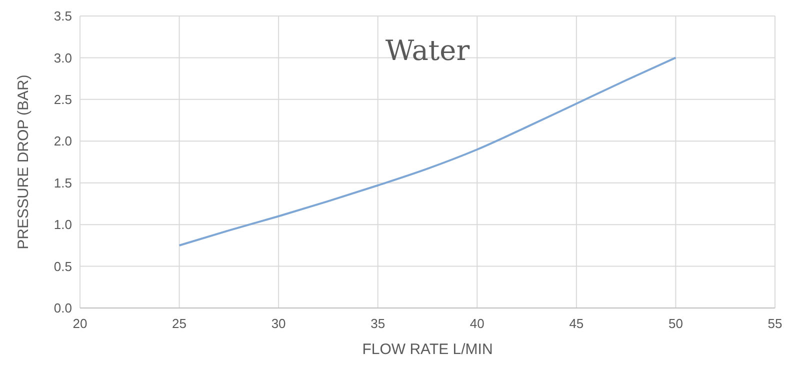 This screenshot has width=800, height=372. I want to click on y-tick-label: 0.5, so click(63, 266).